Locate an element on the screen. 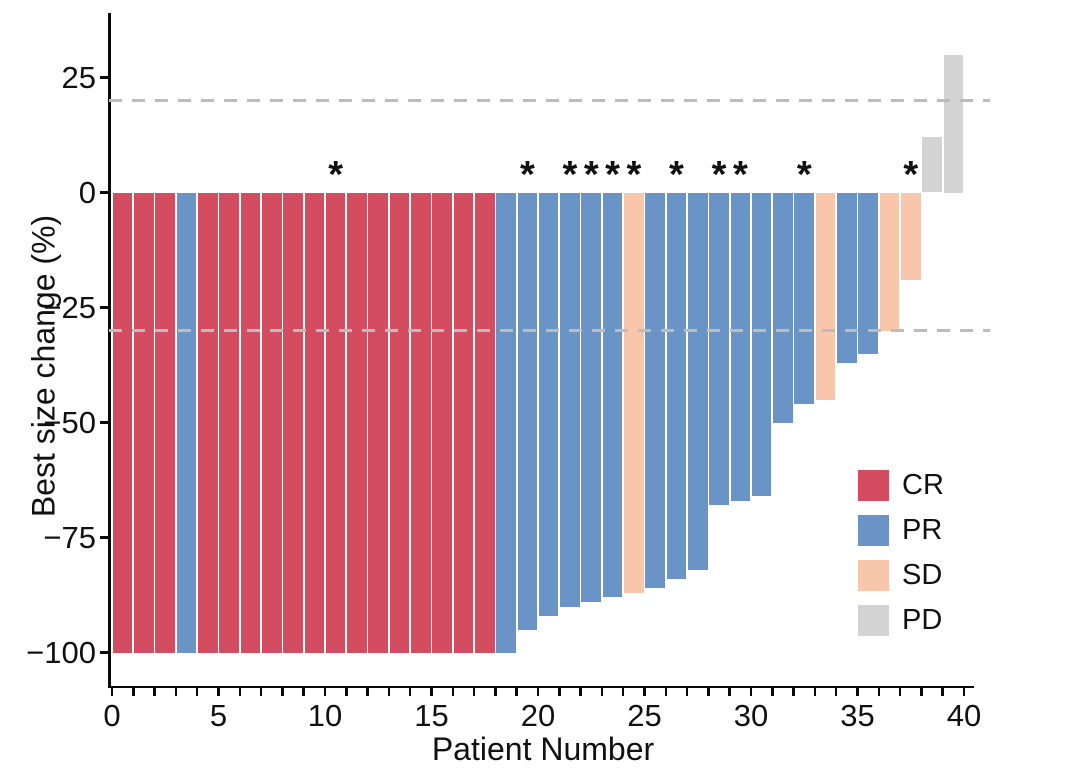 The image size is (1080, 768). asterisk-patient-30: * is located at coordinates (740, 175).